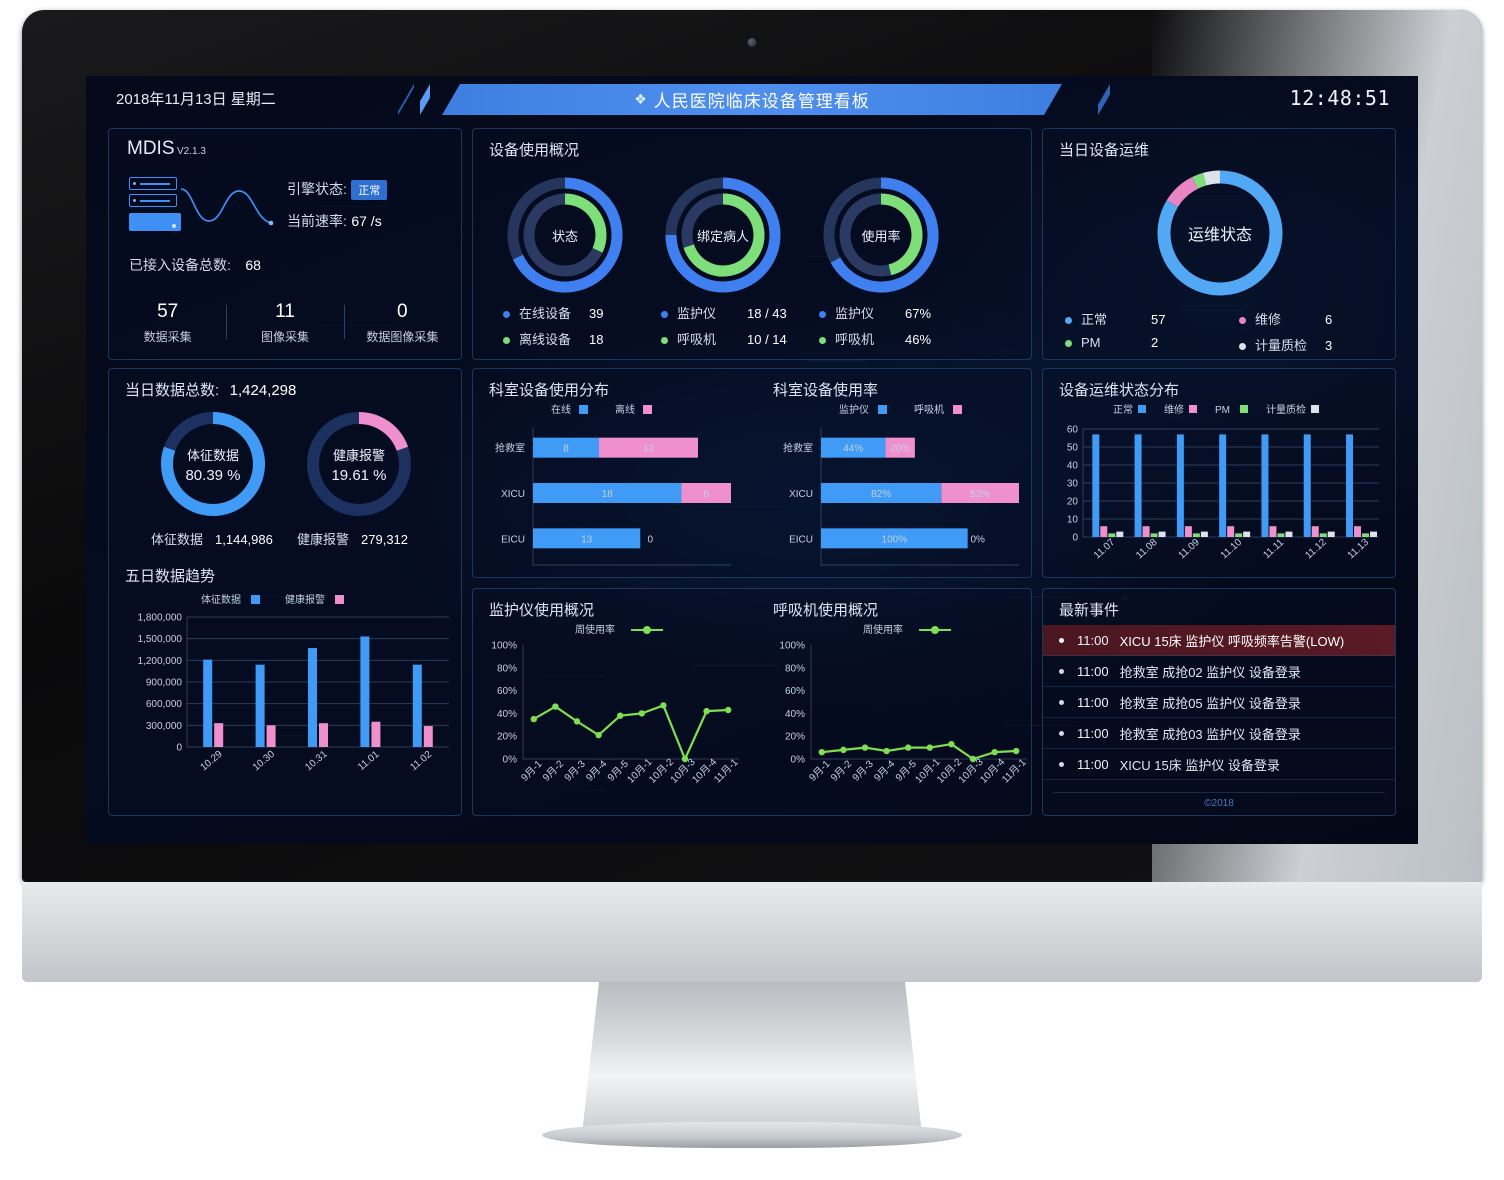 The image size is (1504, 1180). What do you see at coordinates (253, 265) in the screenshot?
I see `total-devices-value: 68` at bounding box center [253, 265].